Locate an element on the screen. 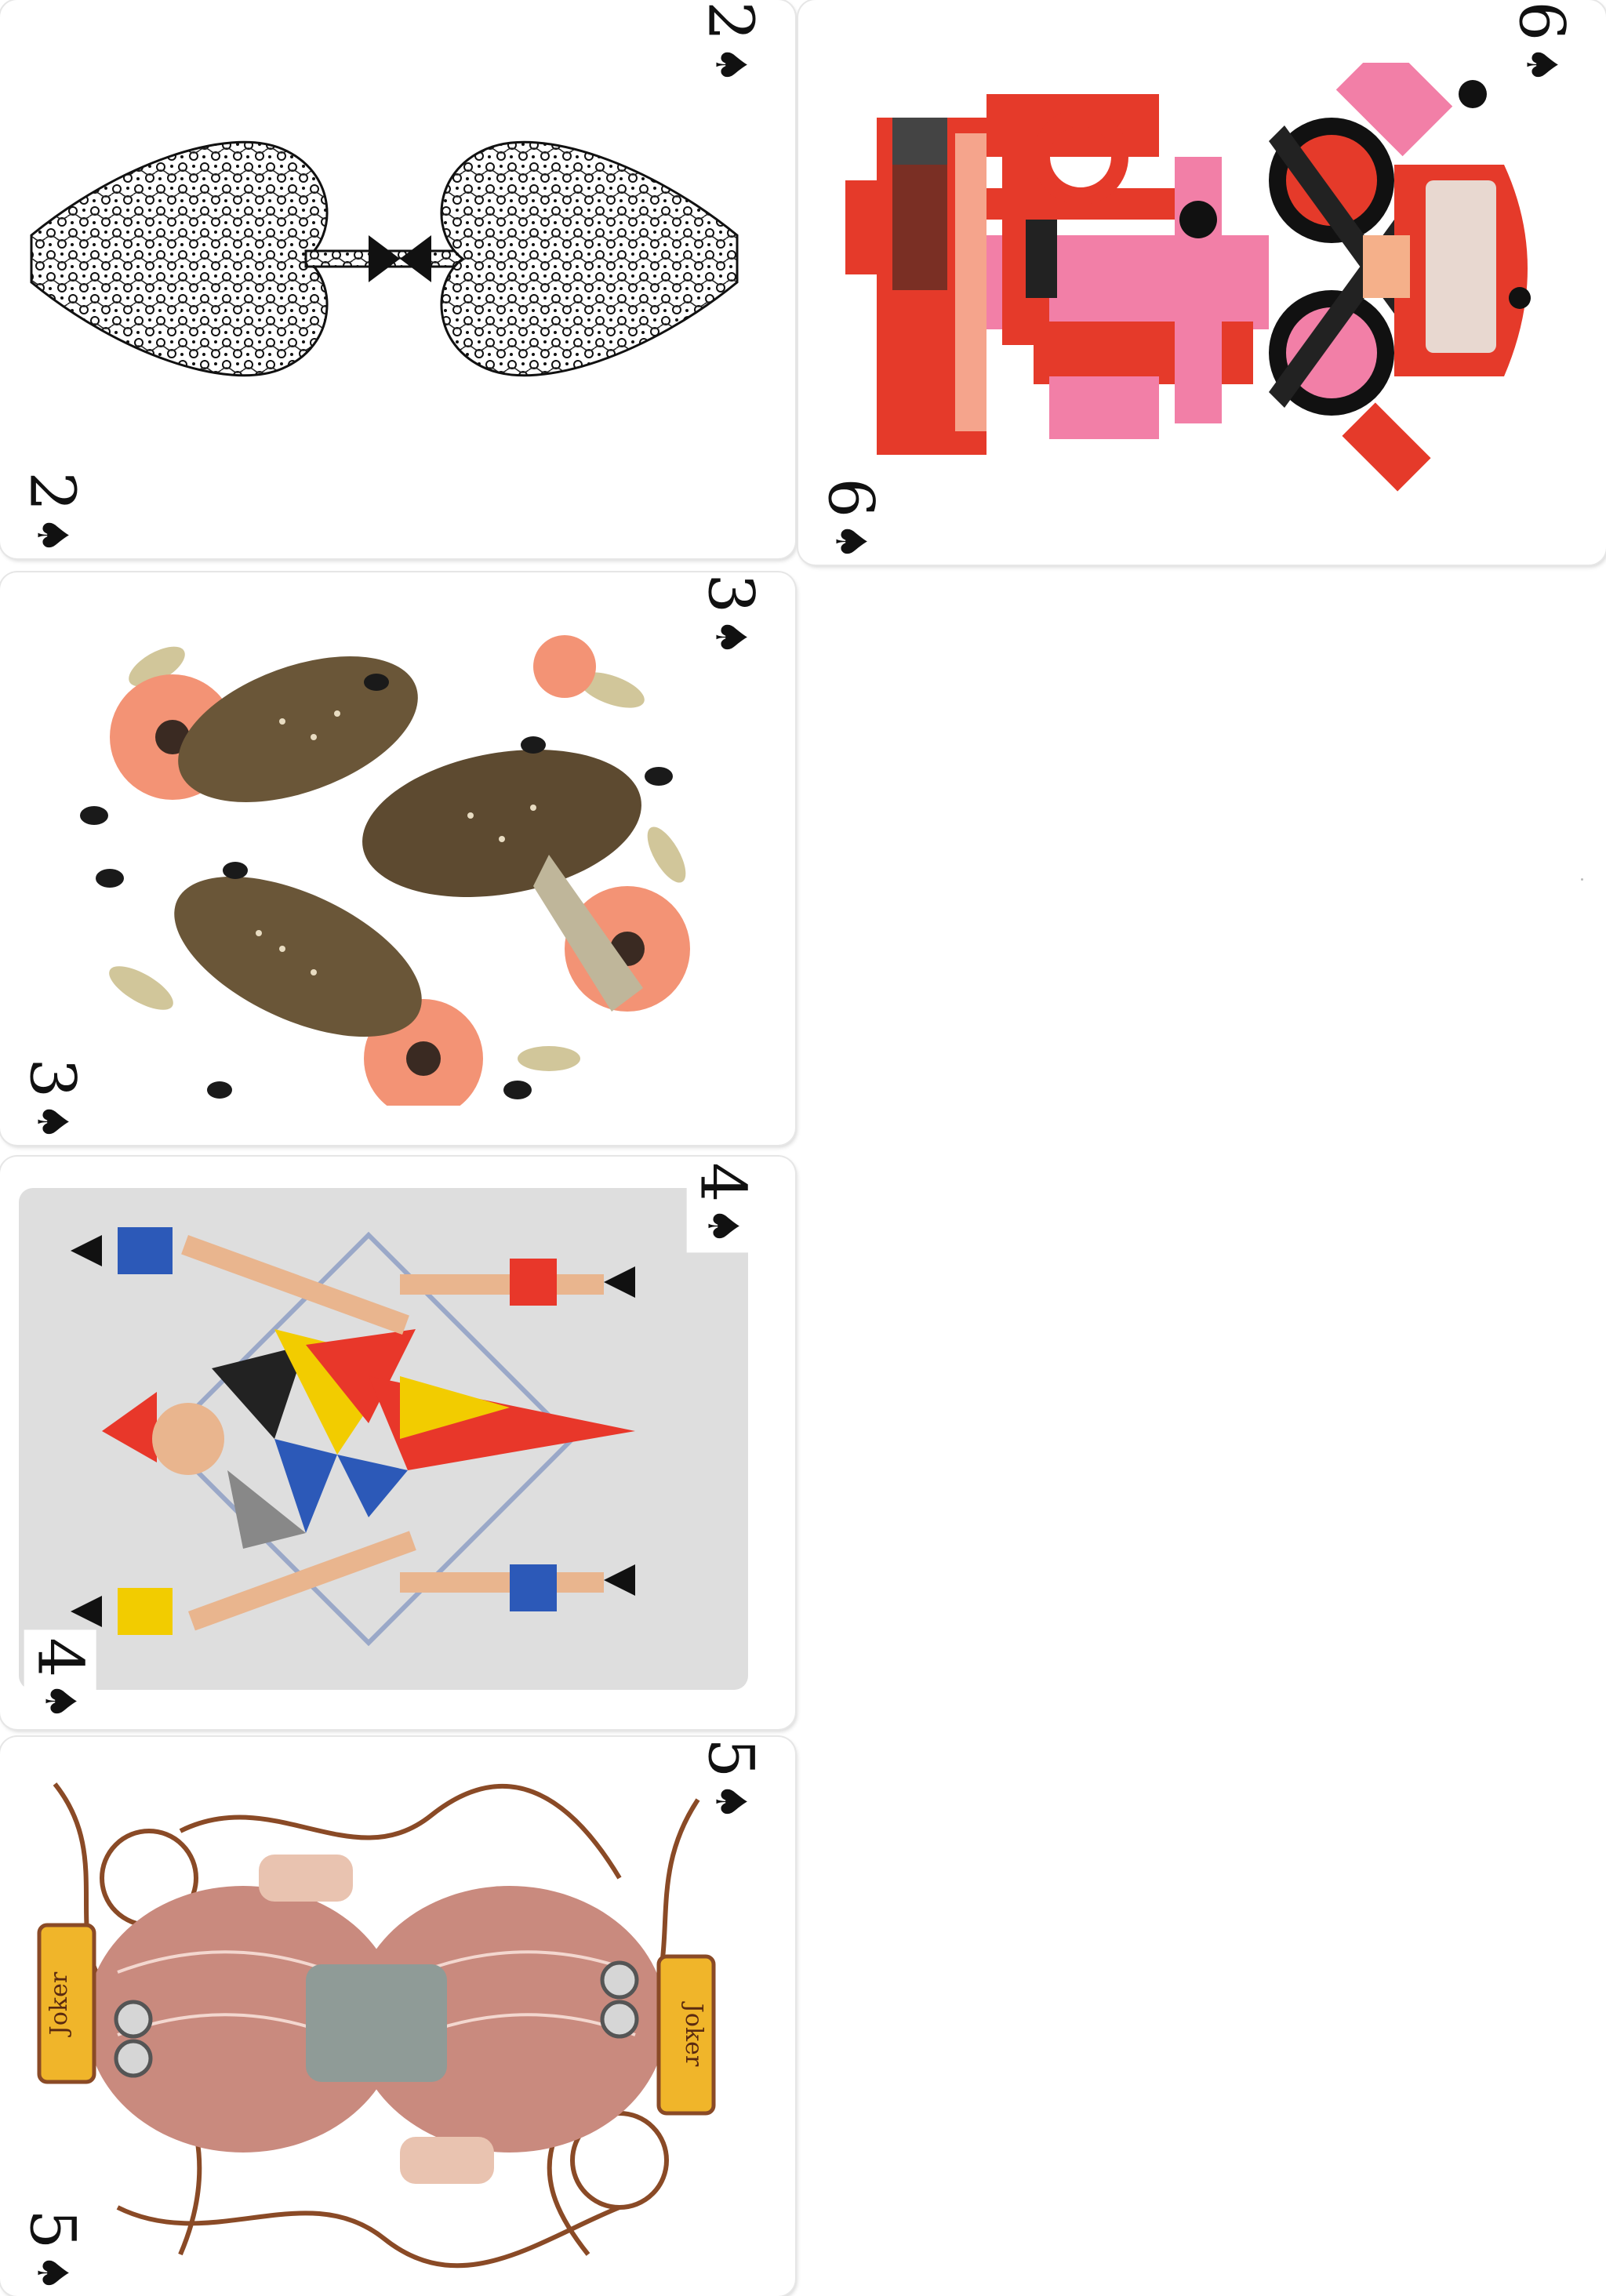 This screenshot has width=1606, height=2296. banner-text-right: Joker is located at coordinates (693, 2034).